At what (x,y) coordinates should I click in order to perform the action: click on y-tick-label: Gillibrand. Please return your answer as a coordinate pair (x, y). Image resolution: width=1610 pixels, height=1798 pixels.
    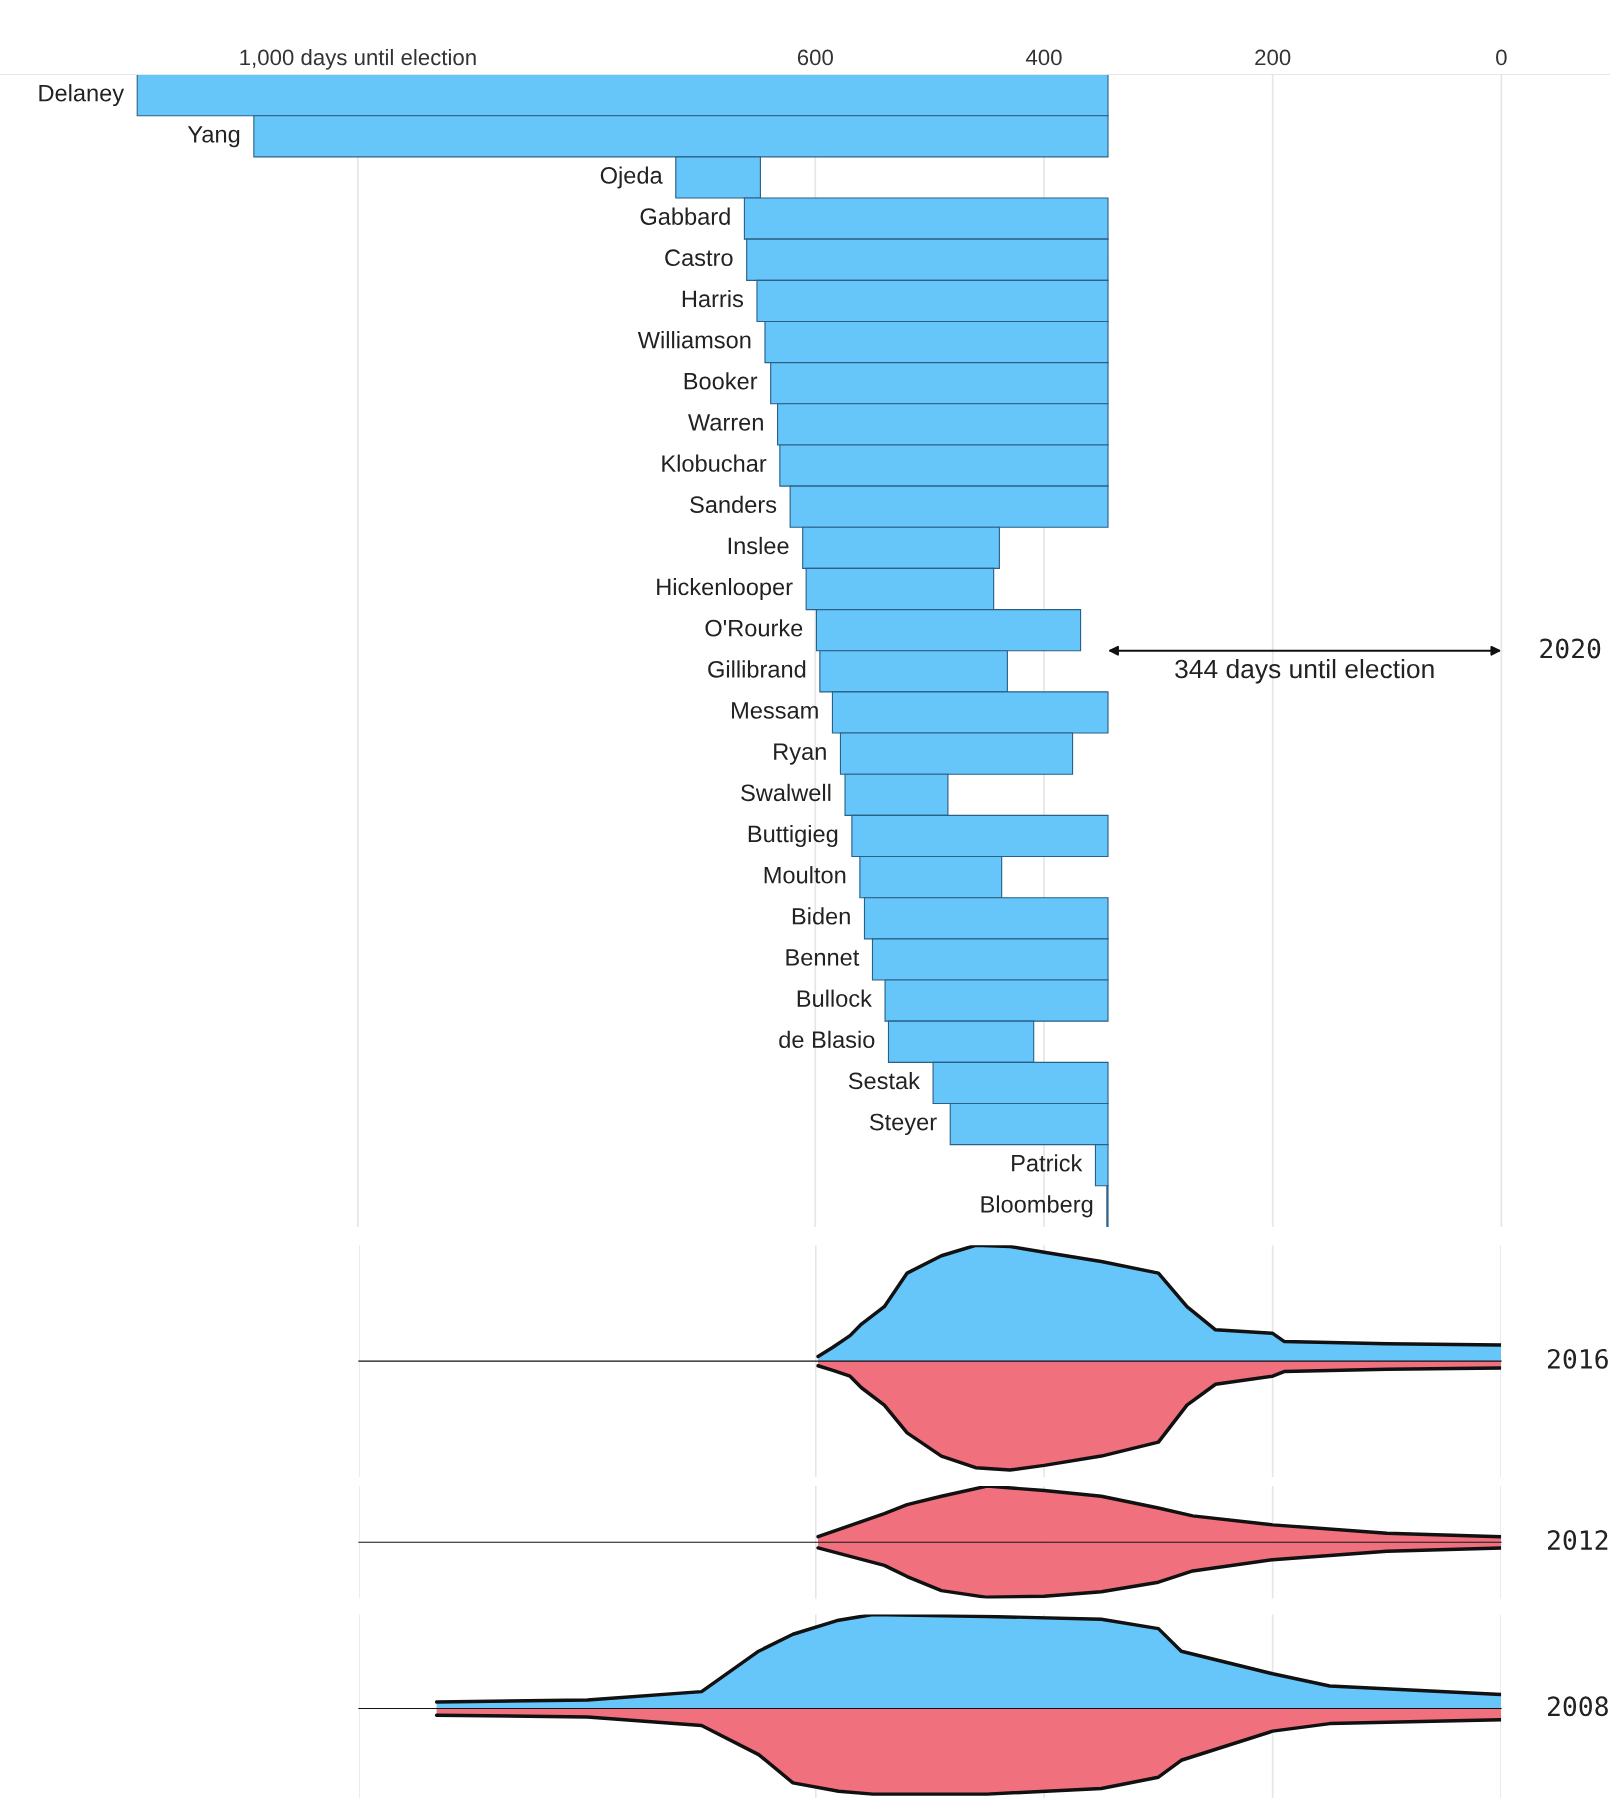
    Looking at the image, I should click on (757, 669).